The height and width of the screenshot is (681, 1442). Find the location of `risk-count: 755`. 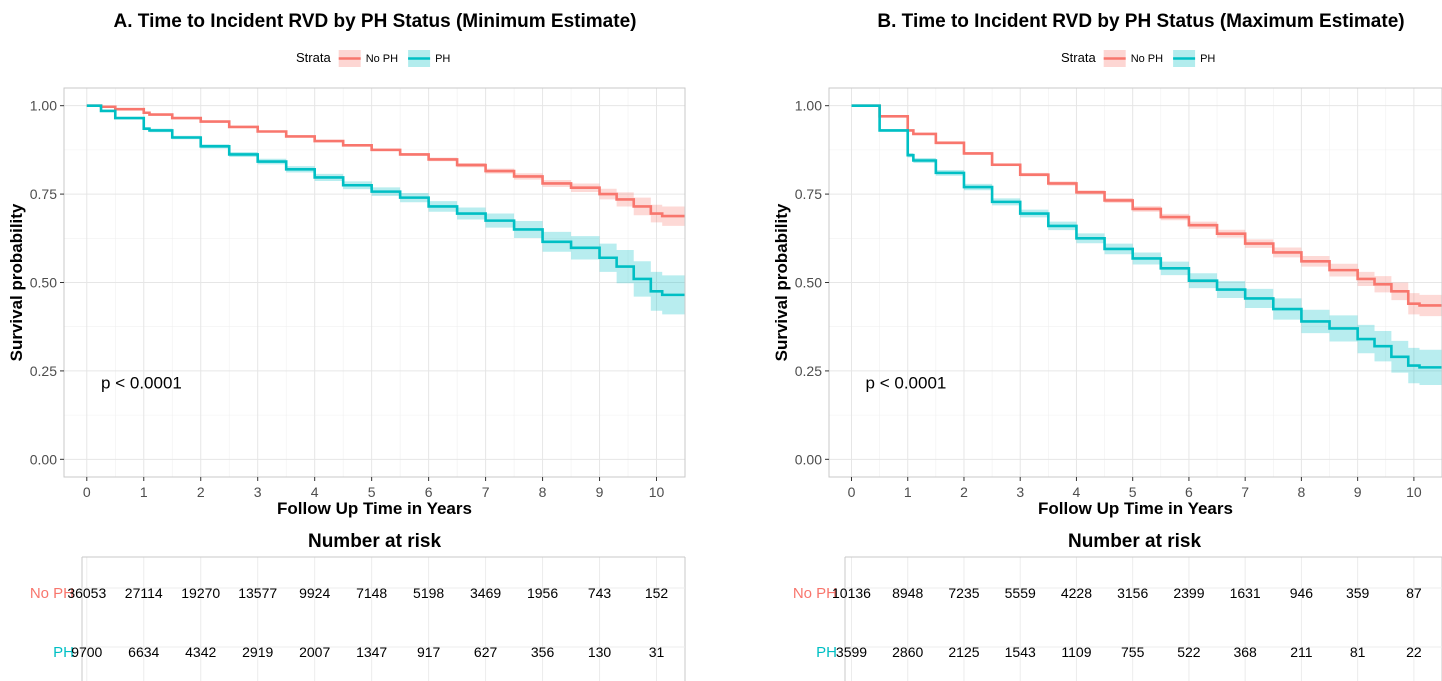

risk-count: 755 is located at coordinates (1133, 652).